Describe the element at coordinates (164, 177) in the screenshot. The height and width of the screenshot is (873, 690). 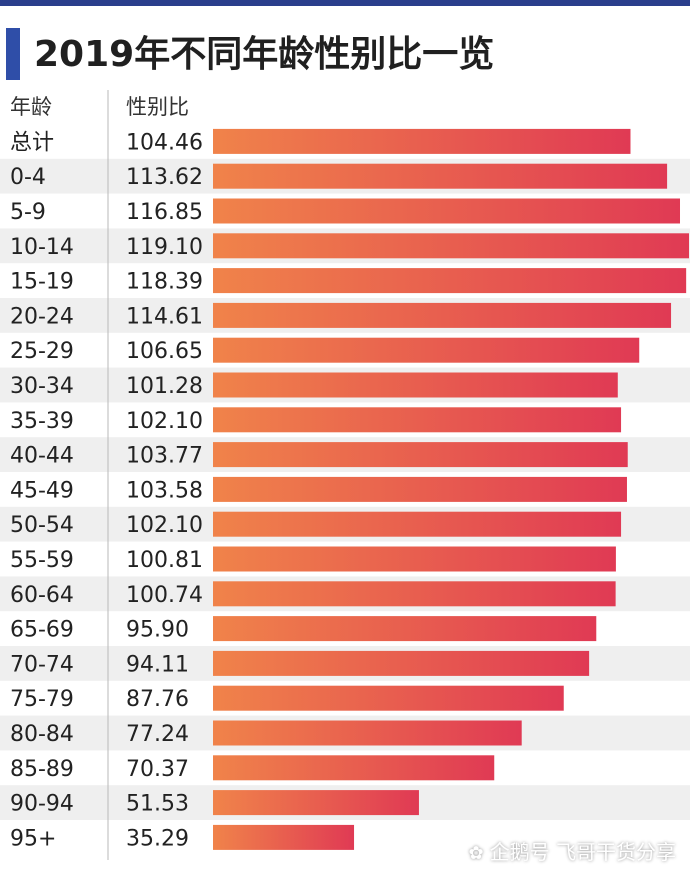
I see `value-label: 113.62` at that location.